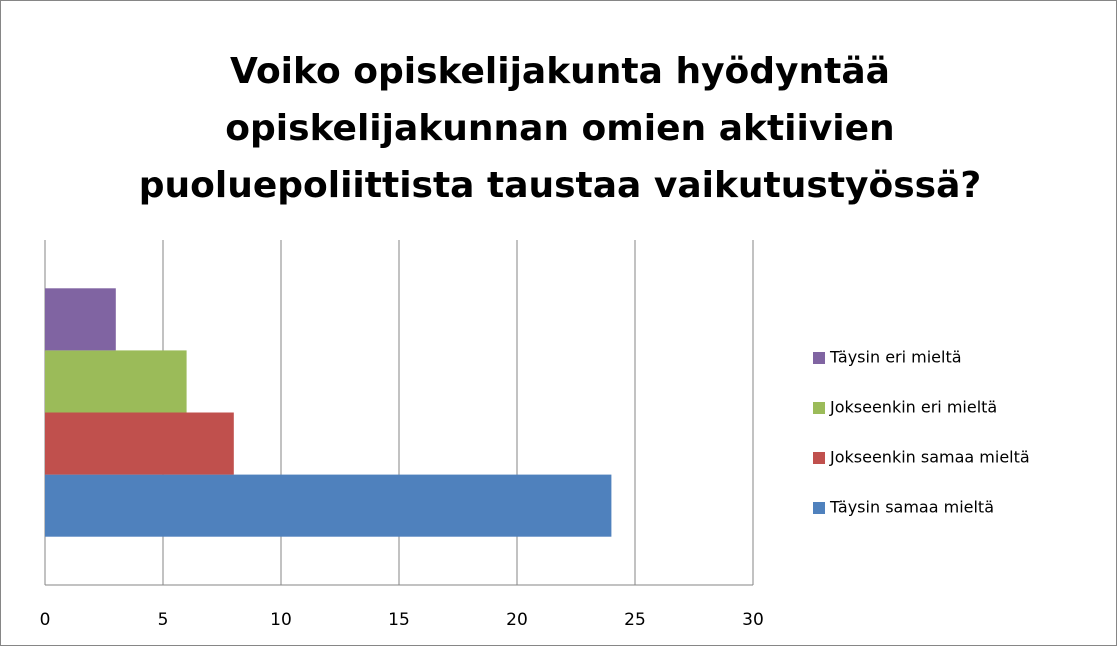 The width and height of the screenshot is (1117, 646). Describe the element at coordinates (913, 407) in the screenshot. I see `legend-label: Jokseenkin eri mieltä` at that location.